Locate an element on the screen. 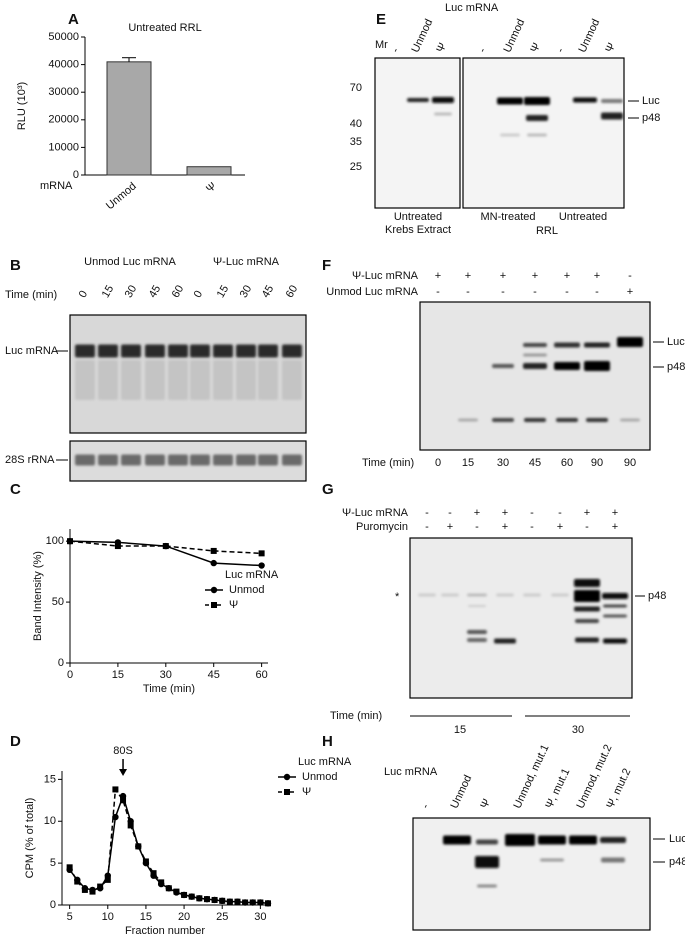  time-label: 0 is located at coordinates (438, 463).